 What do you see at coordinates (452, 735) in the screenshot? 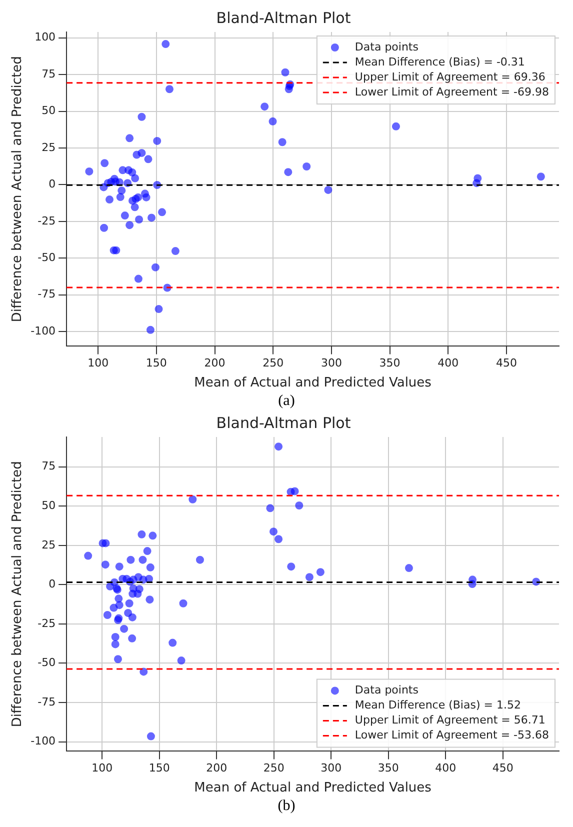
I see `legend-label: Lower Limit of Agreement = -53.68` at bounding box center [452, 735].